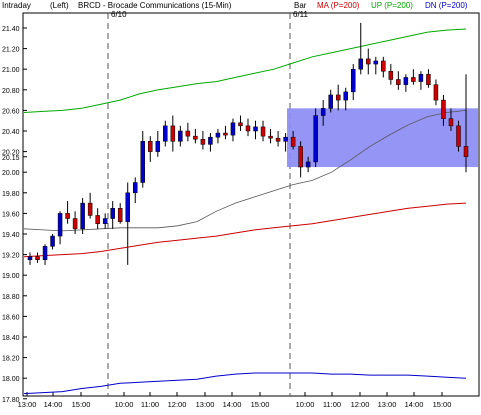 The height and width of the screenshot is (415, 481). I want to click on y-tick-label: 20.20, so click(11, 153).